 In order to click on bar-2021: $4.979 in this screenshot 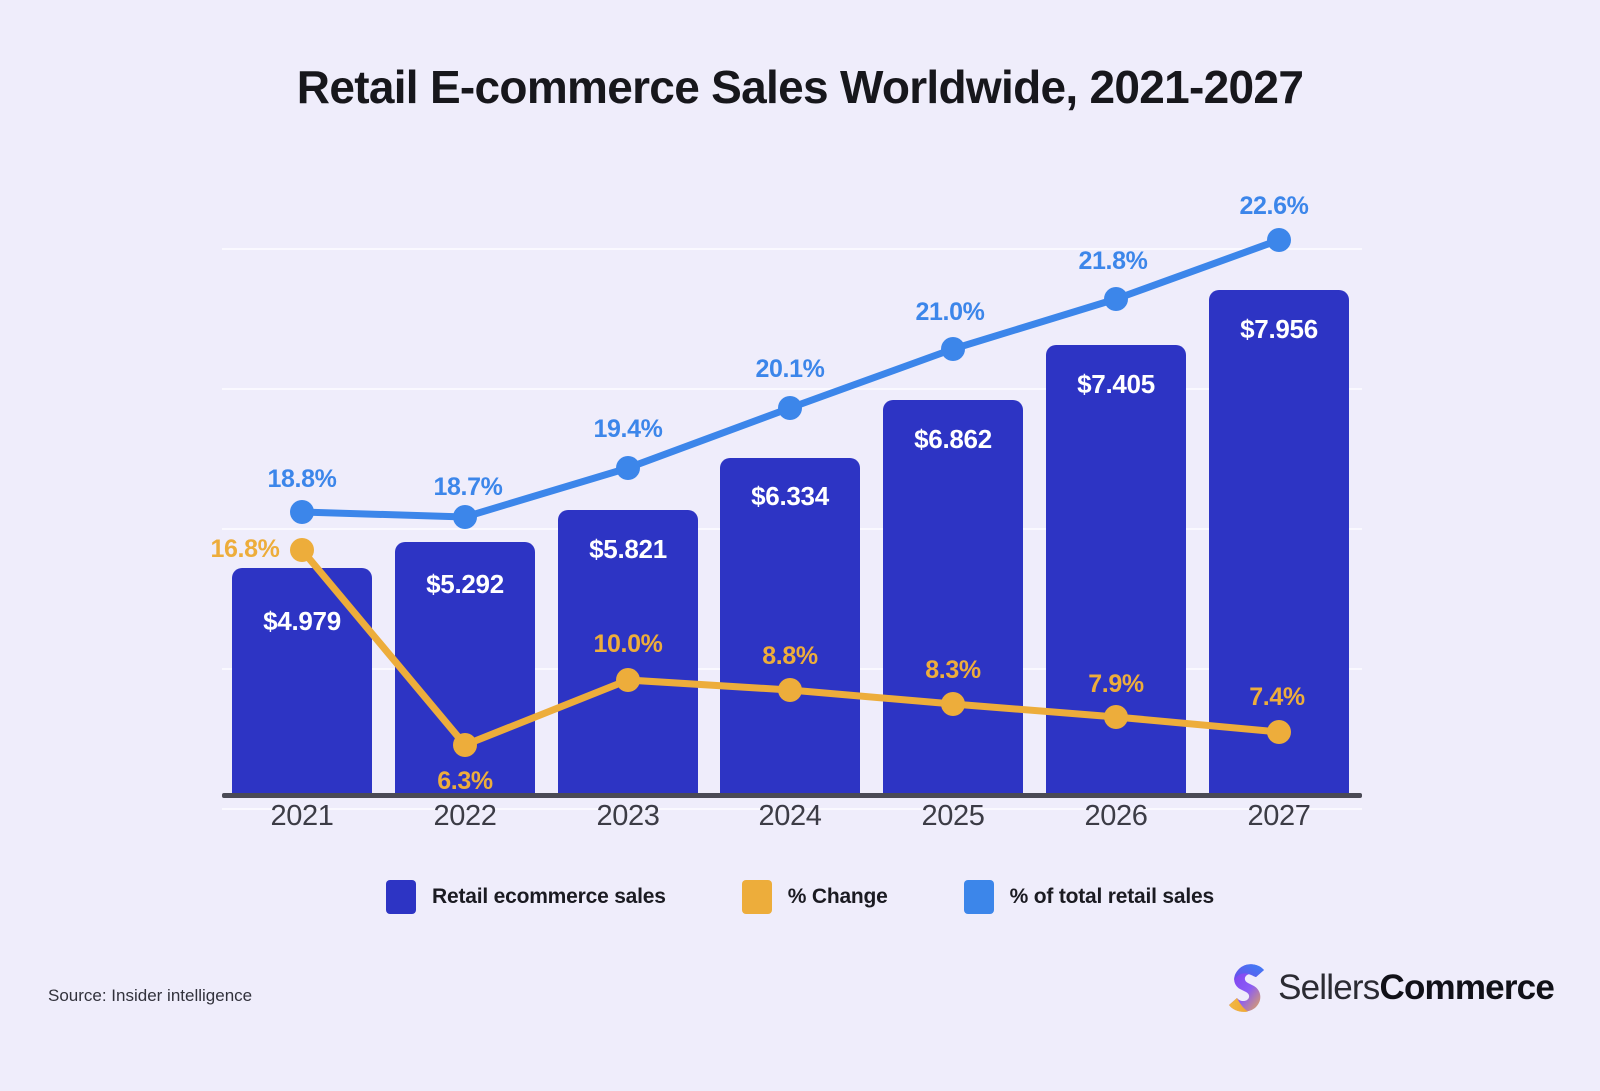, I will do `click(302, 680)`.